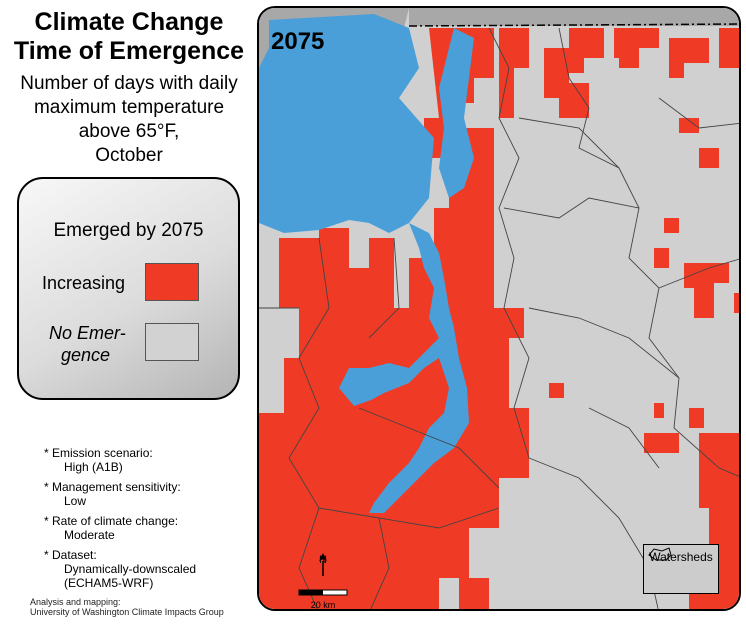 This screenshot has width=746, height=624. Describe the element at coordinates (89, 535) in the screenshot. I see `note-value: Moderate` at that location.